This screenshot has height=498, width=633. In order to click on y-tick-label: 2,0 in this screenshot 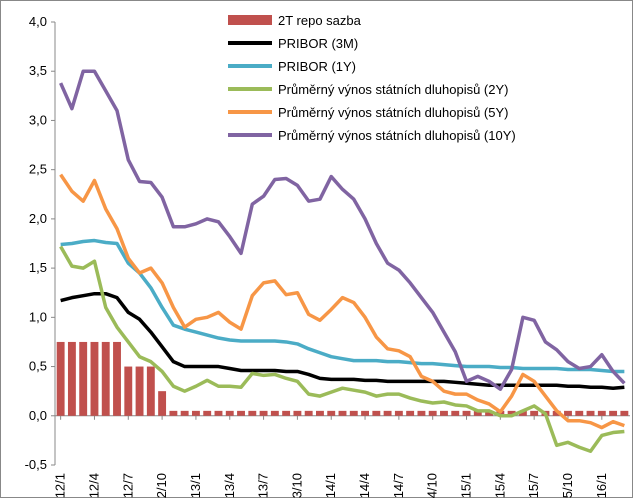, I will do `click(38, 218)`.